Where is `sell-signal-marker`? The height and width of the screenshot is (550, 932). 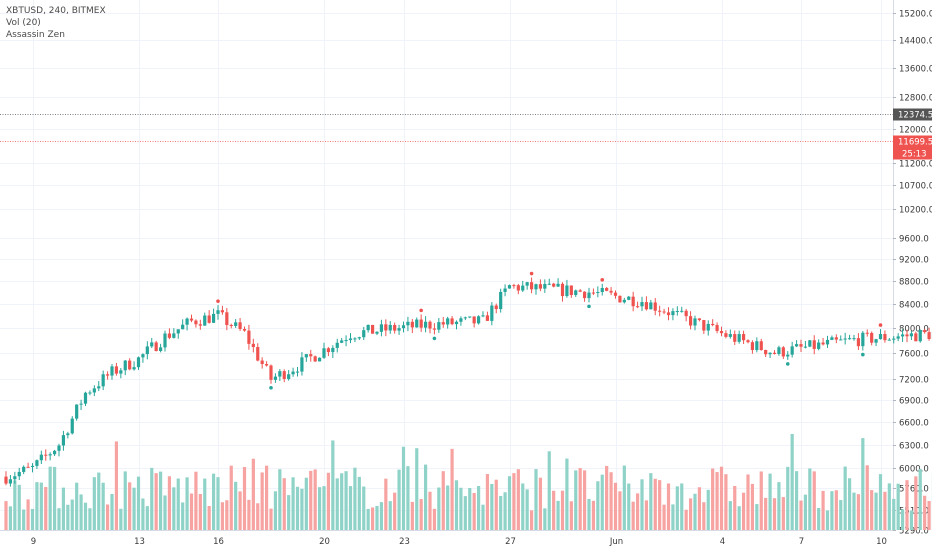
sell-signal-marker is located at coordinates (531, 273).